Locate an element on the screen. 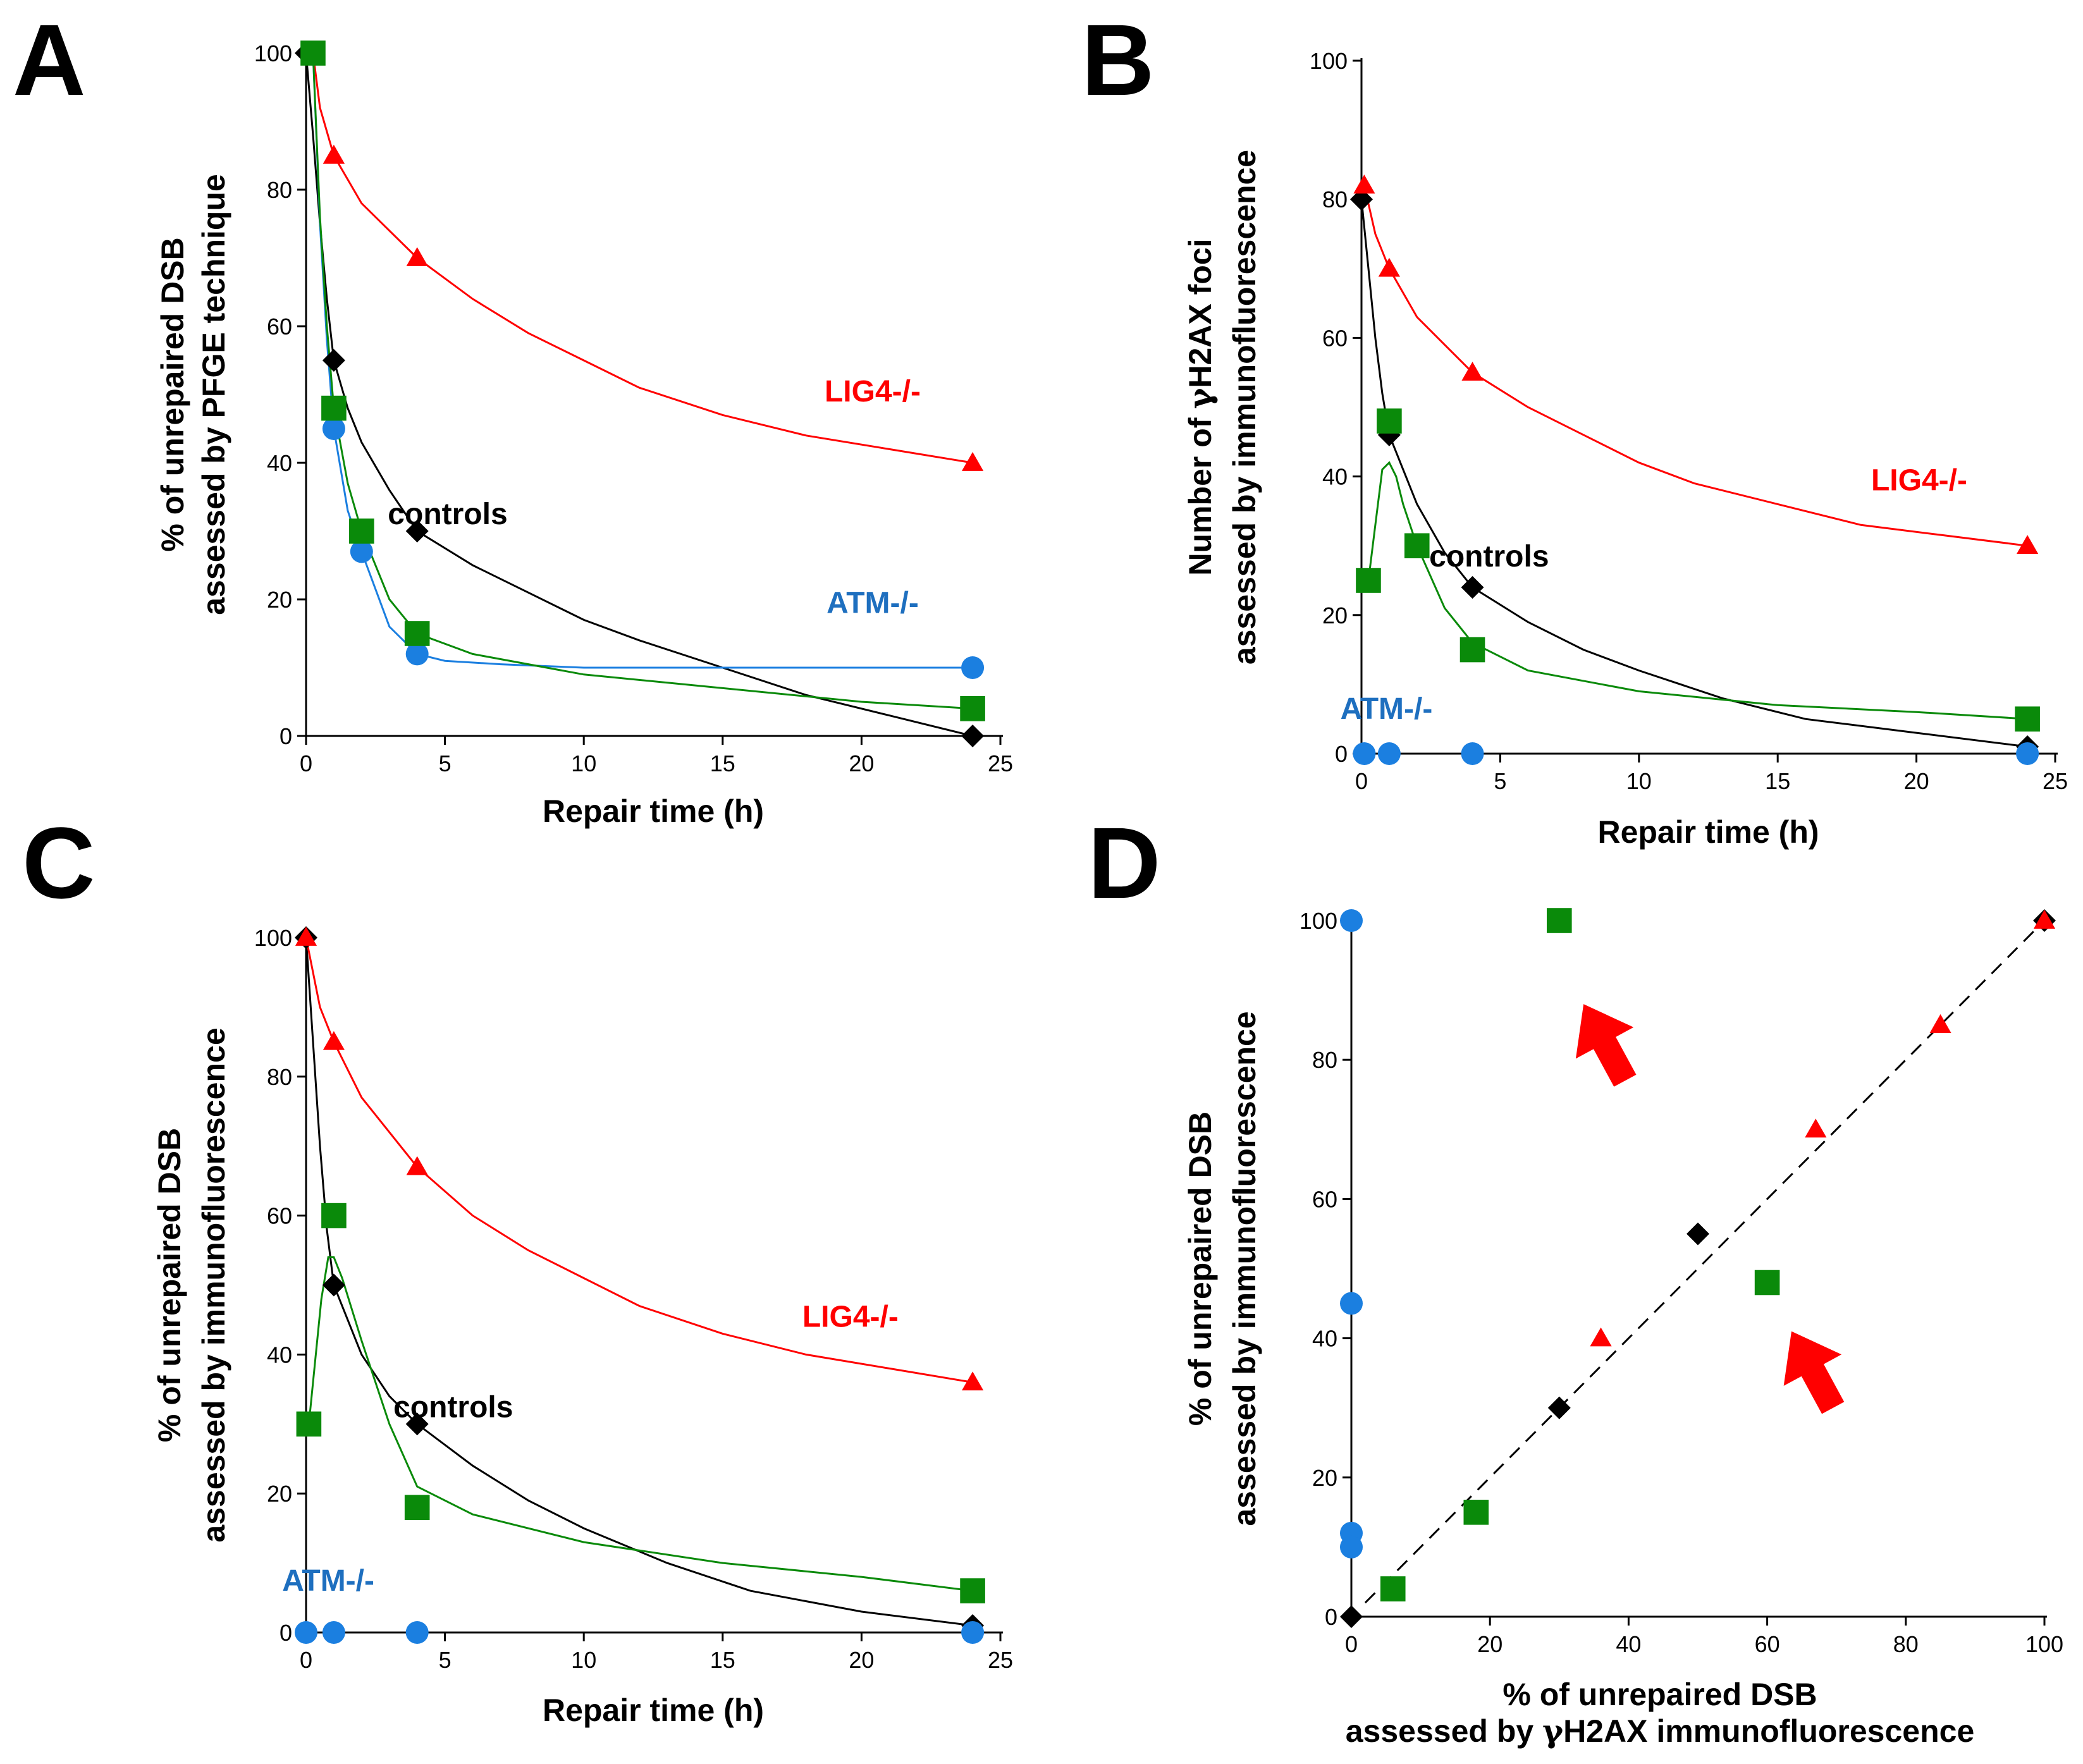 Image resolution: width=2083 pixels, height=1764 pixels. y-axis-title-part: PFGE is located at coordinates (213, 375).